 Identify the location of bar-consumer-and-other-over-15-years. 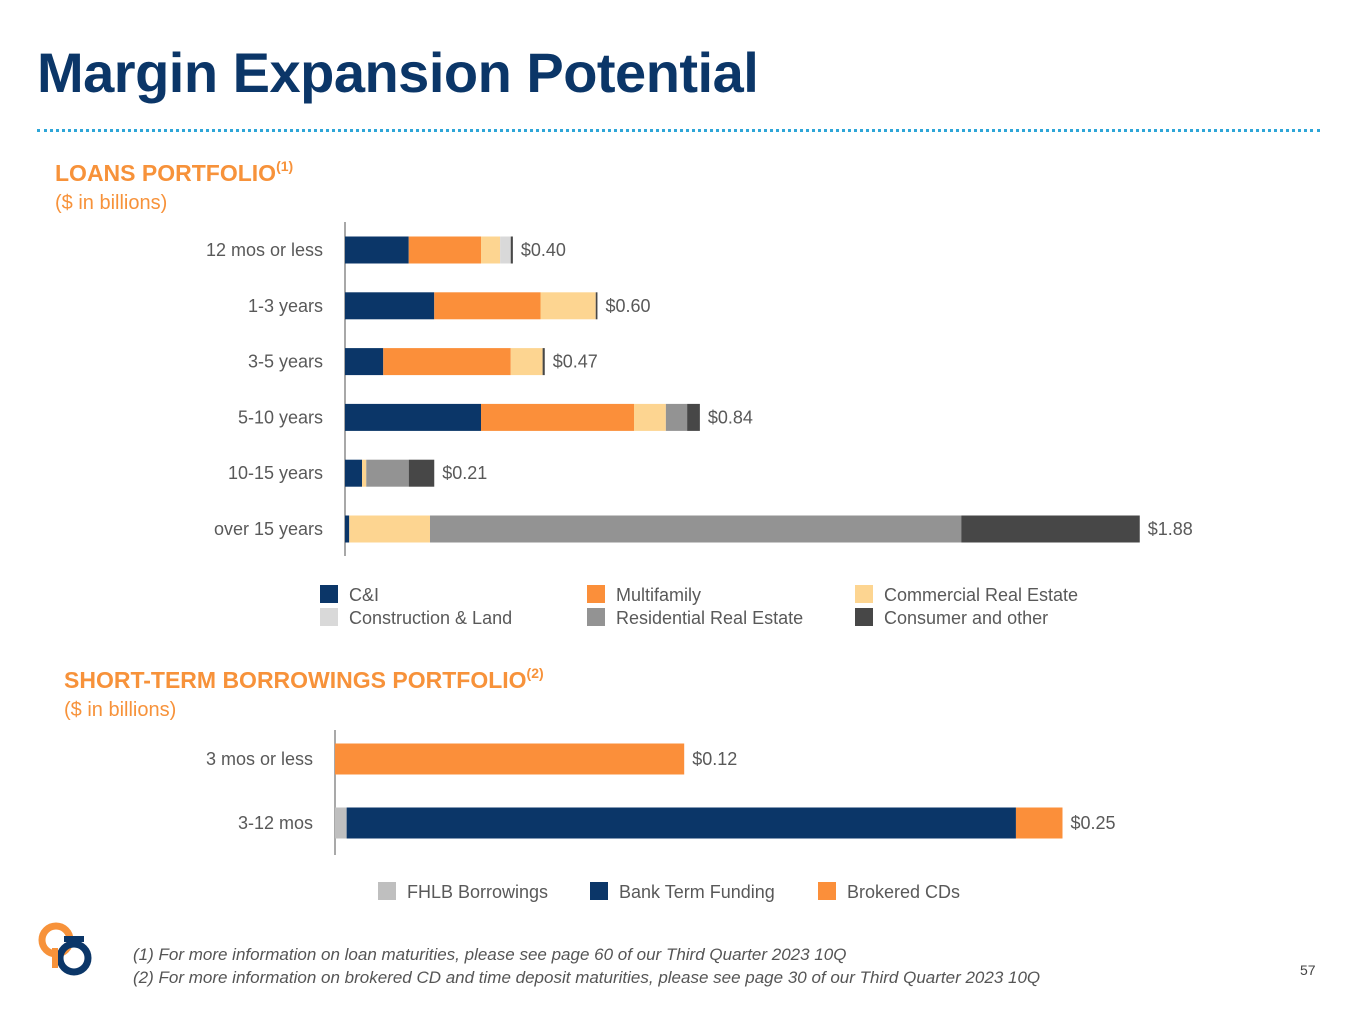
(1050, 529).